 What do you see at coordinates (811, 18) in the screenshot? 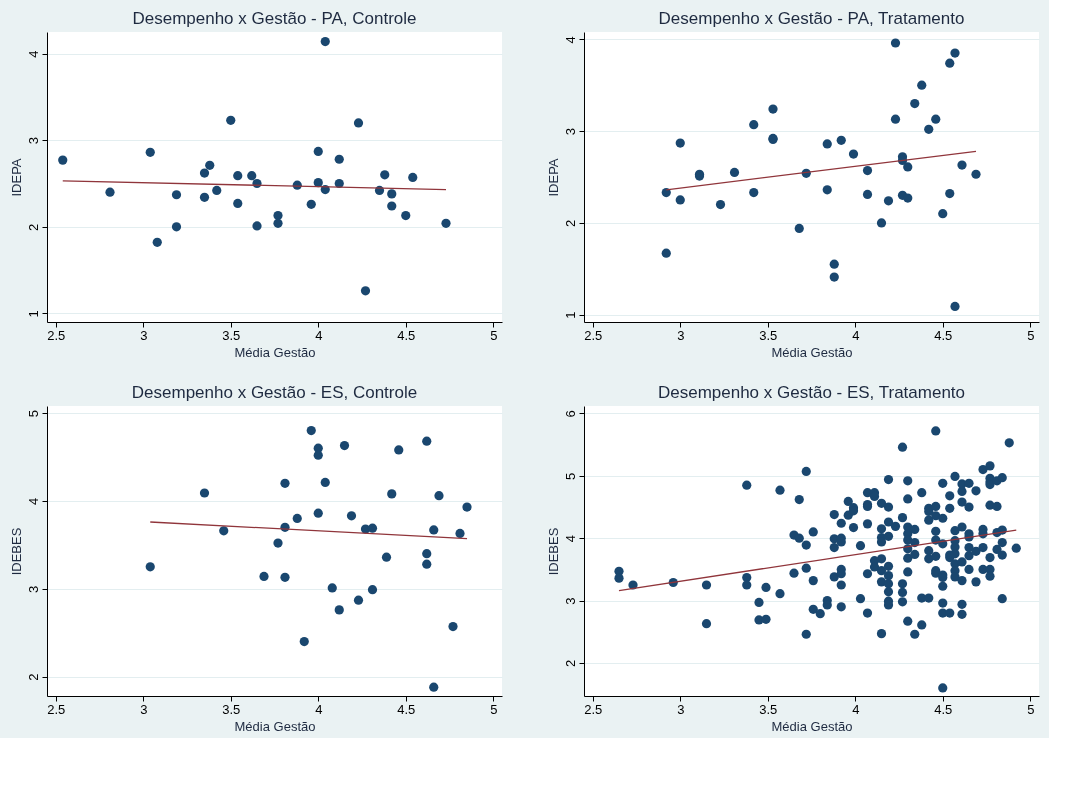
I see `chart-title: Desempenho x Gestão - PA, Tratamento` at bounding box center [811, 18].